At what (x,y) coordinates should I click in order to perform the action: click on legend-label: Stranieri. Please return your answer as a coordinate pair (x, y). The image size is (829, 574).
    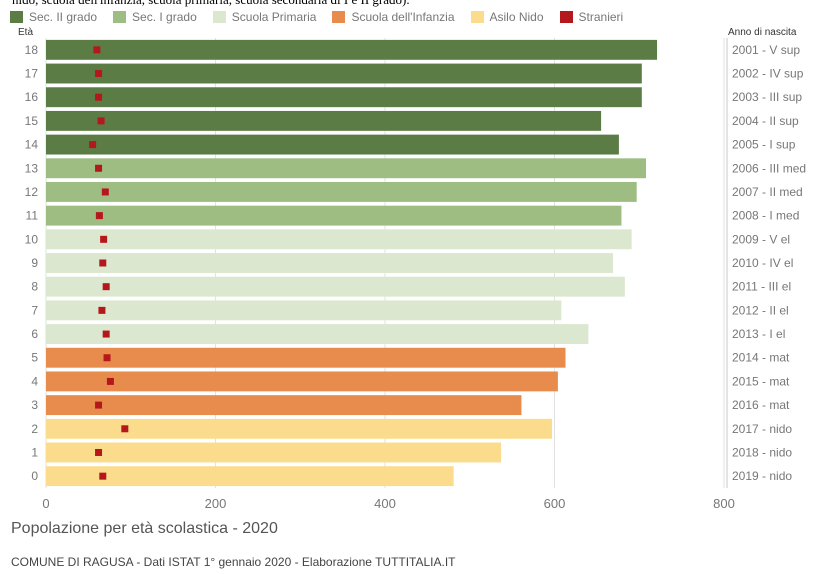
    Looking at the image, I should click on (601, 17).